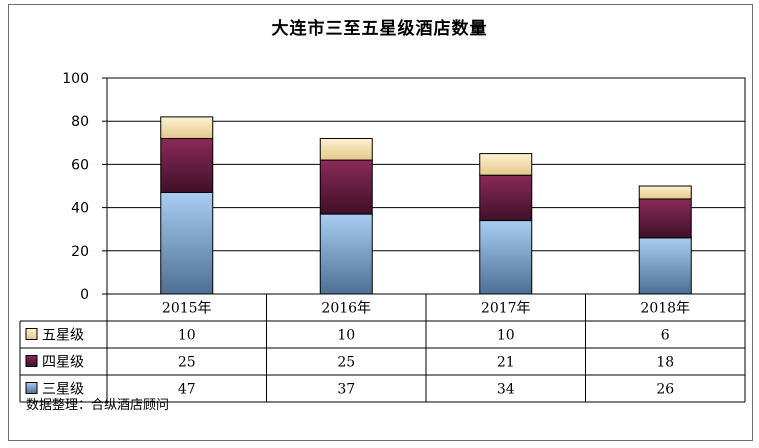 The width and height of the screenshot is (759, 448). What do you see at coordinates (665, 363) in the screenshot?
I see `table-value: 18` at bounding box center [665, 363].